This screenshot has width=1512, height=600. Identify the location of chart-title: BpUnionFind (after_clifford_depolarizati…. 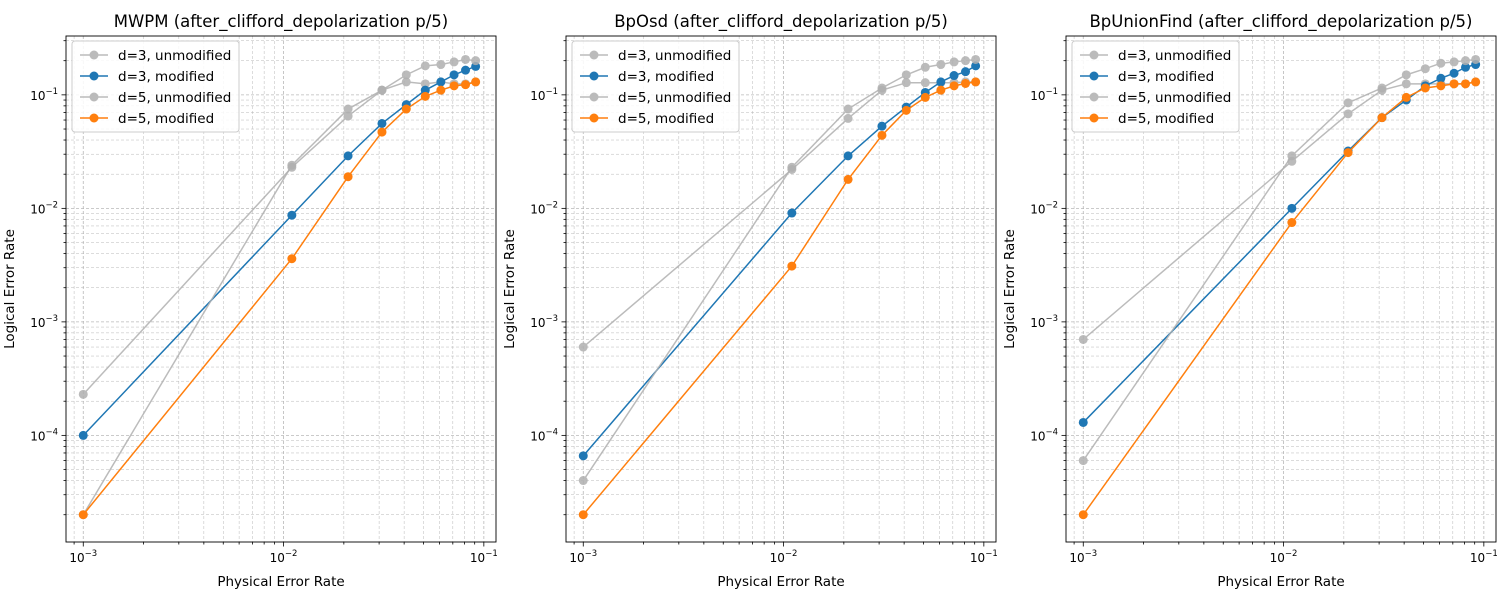
(1280, 22).